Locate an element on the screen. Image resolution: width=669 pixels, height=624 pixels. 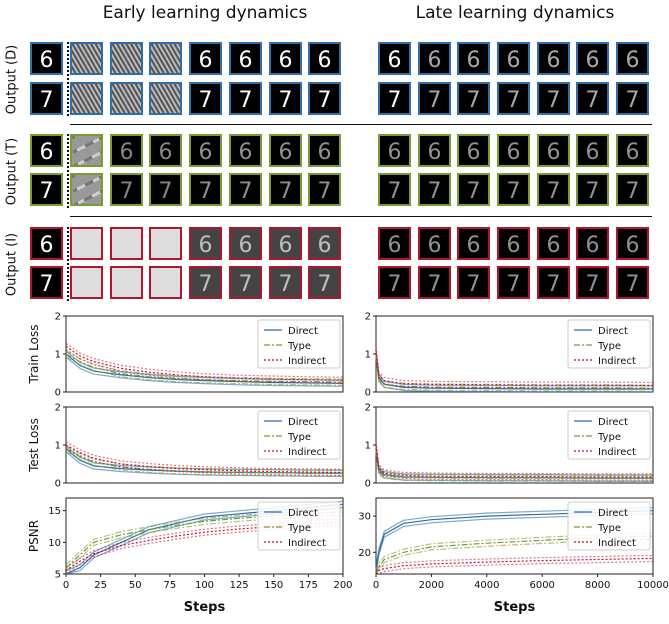
y-tick-label: 30 is located at coordinates (364, 517).